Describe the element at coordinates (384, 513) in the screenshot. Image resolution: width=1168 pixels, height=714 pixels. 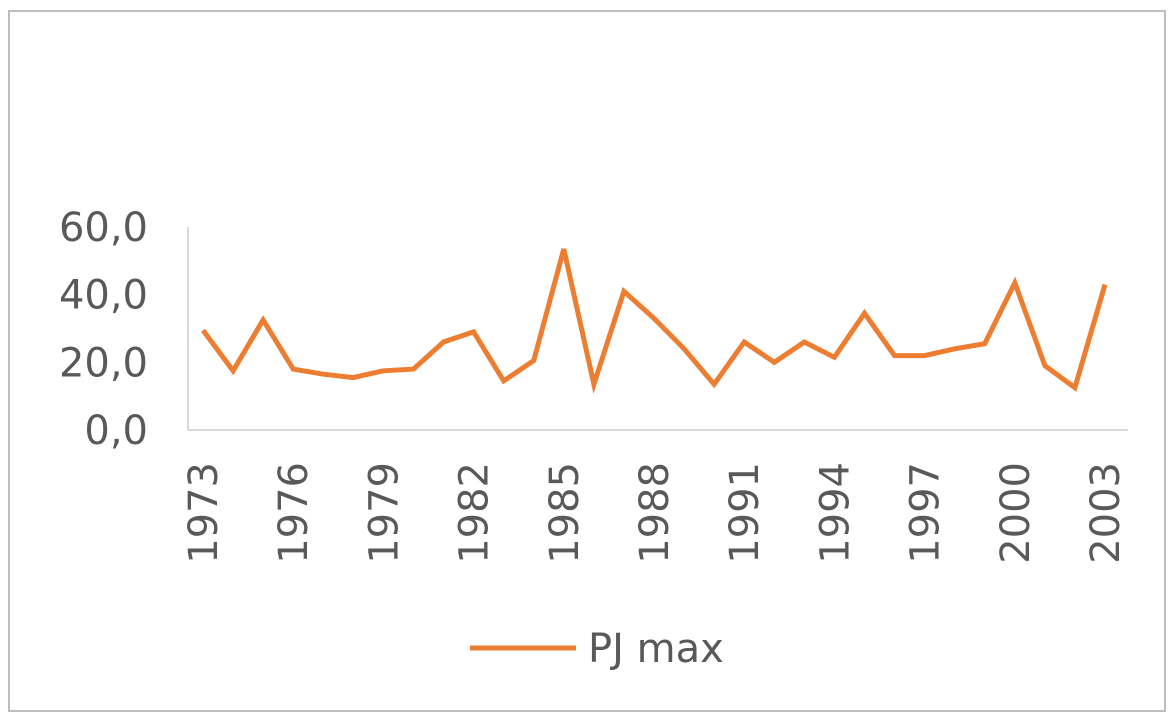
I see `x-tick-label: 1979` at that location.